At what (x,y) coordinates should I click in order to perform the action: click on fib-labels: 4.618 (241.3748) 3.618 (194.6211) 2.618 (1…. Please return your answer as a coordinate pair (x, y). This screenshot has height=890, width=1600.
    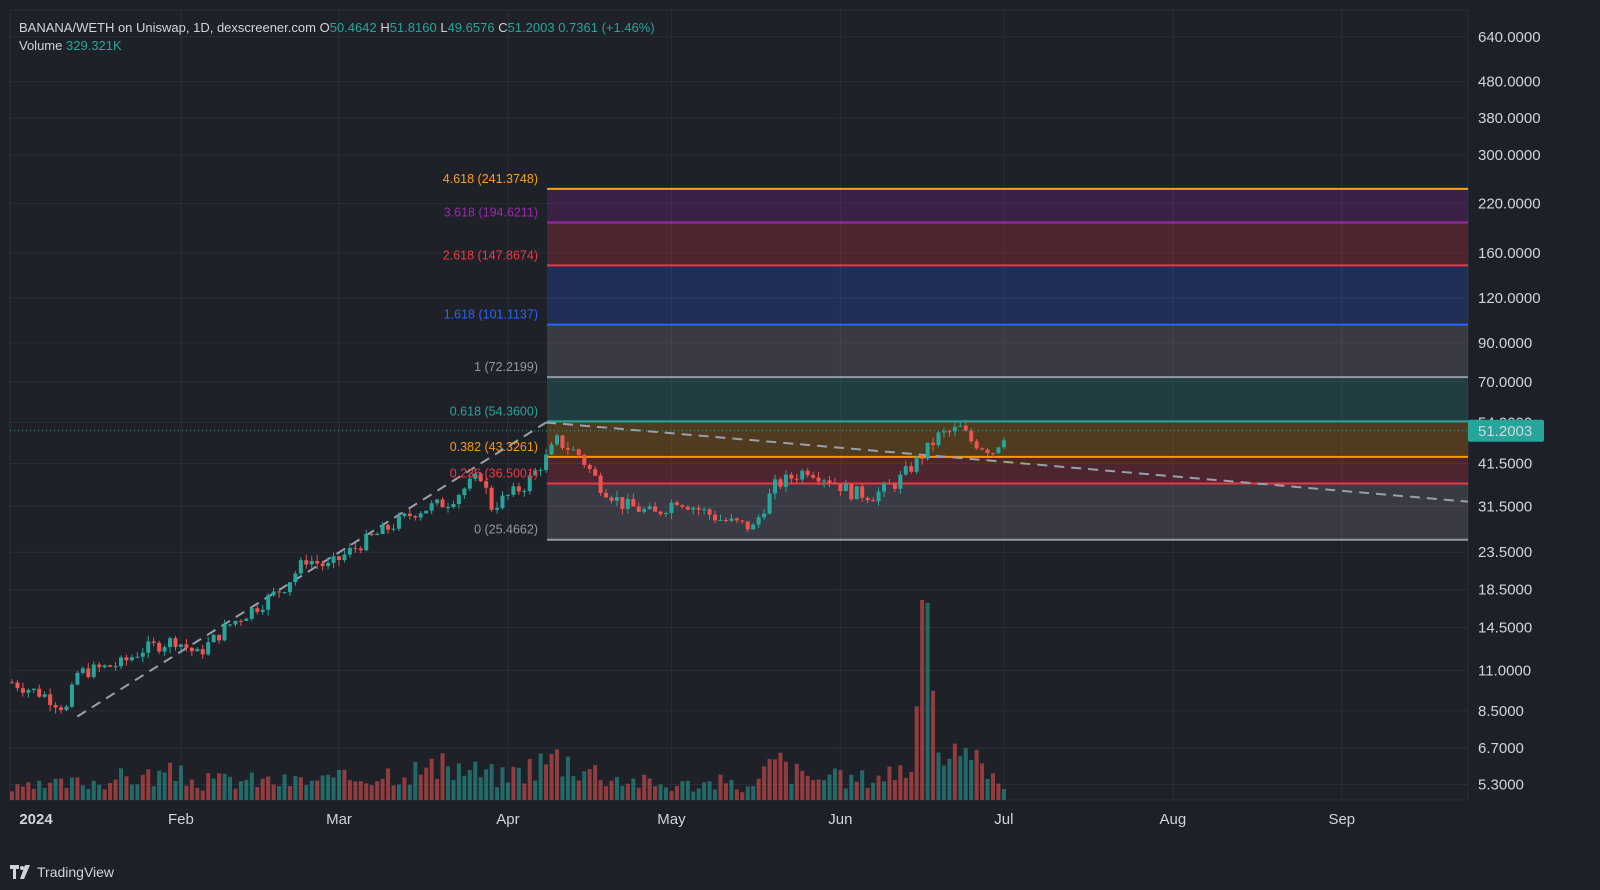
    Looking at the image, I should click on (490, 354).